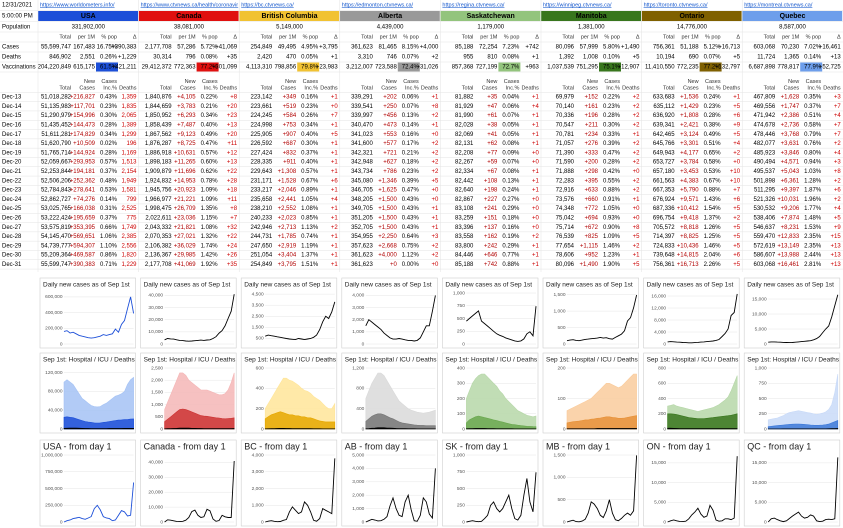 The width and height of the screenshot is (843, 528). Describe the element at coordinates (790, 135) in the screenshot. I see `daily-cell: +3,768` at that location.